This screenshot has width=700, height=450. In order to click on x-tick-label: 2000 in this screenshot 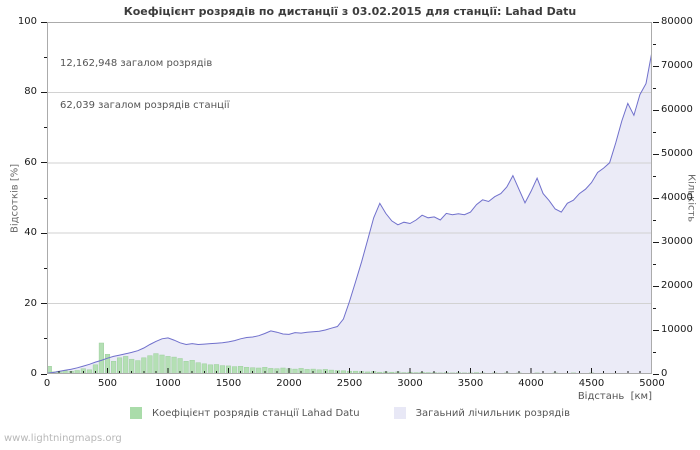, I will do `click(289, 383)`.